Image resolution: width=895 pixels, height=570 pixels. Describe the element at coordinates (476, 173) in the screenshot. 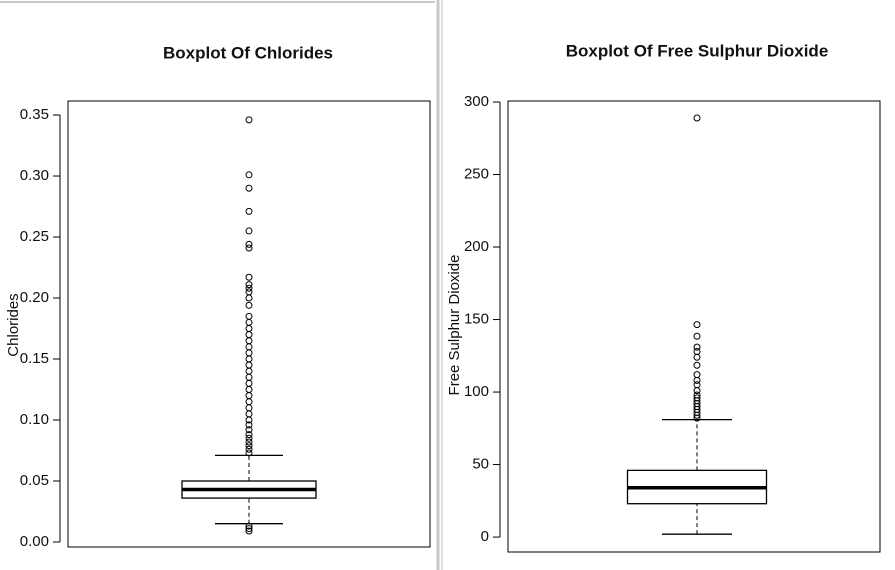

I see `y-tick-label: 250` at that location.